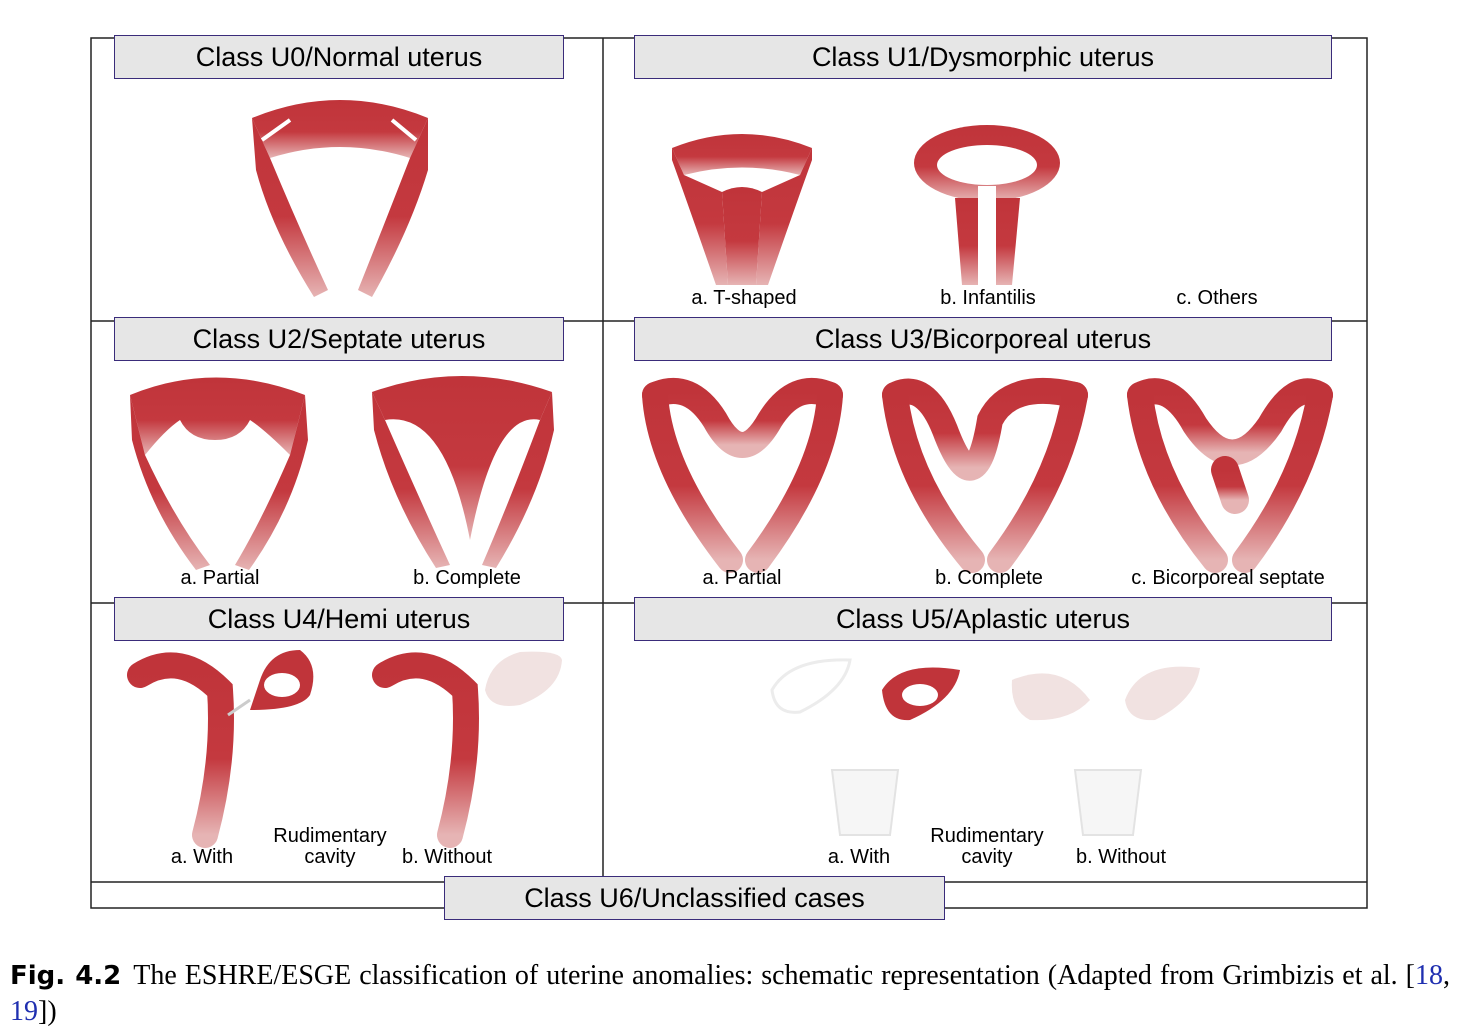  I want to click on reference-link-19: 19, so click(24, 1011).